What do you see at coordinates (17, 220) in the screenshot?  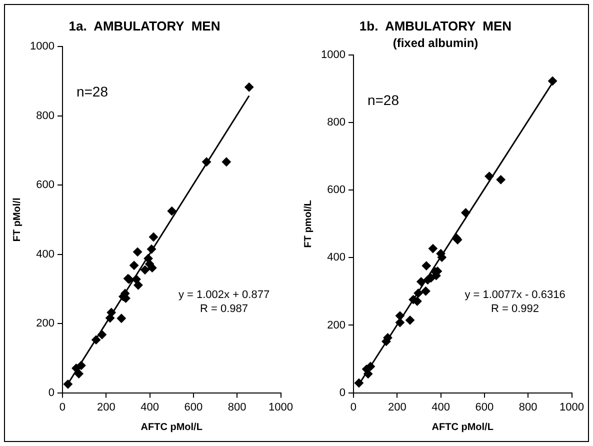 I see `y-axis-title: FT pMol/l` at bounding box center [17, 220].